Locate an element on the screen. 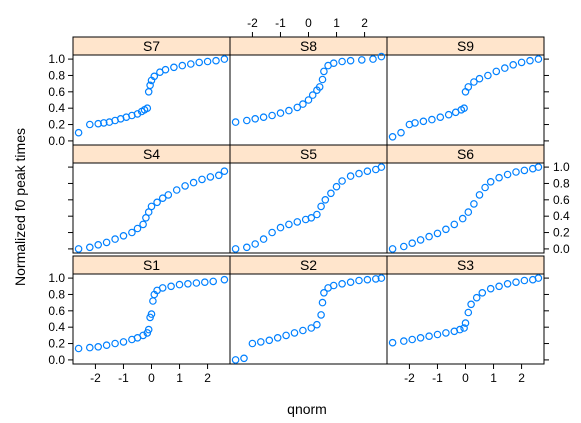 The image size is (581, 423). panel-strip-label: S3 is located at coordinates (465, 265).